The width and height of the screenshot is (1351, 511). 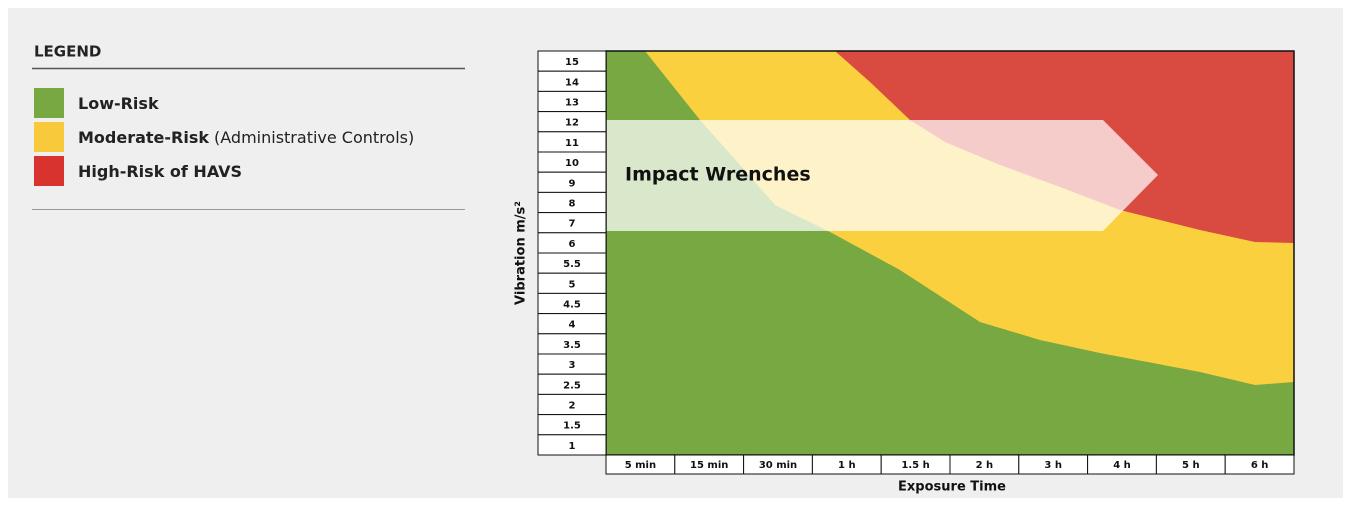 What do you see at coordinates (521, 253) in the screenshot?
I see `y-axis-title: Vibration m/s²` at bounding box center [521, 253].